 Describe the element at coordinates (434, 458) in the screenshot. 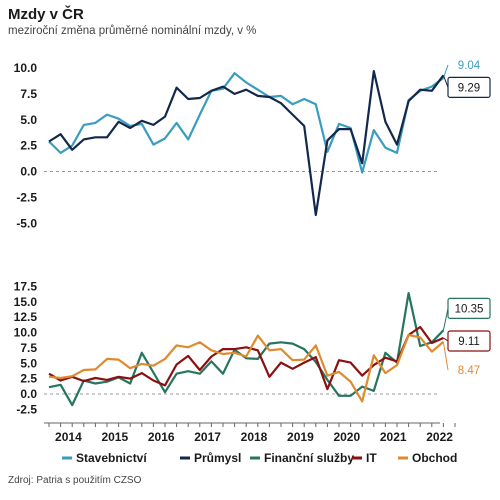

I see `legend-label-obchod: Obchod` at that location.